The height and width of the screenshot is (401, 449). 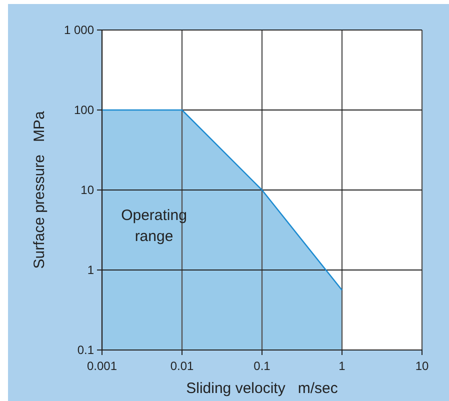 What do you see at coordinates (342, 366) in the screenshot?
I see `x-tick-label: 1` at bounding box center [342, 366].